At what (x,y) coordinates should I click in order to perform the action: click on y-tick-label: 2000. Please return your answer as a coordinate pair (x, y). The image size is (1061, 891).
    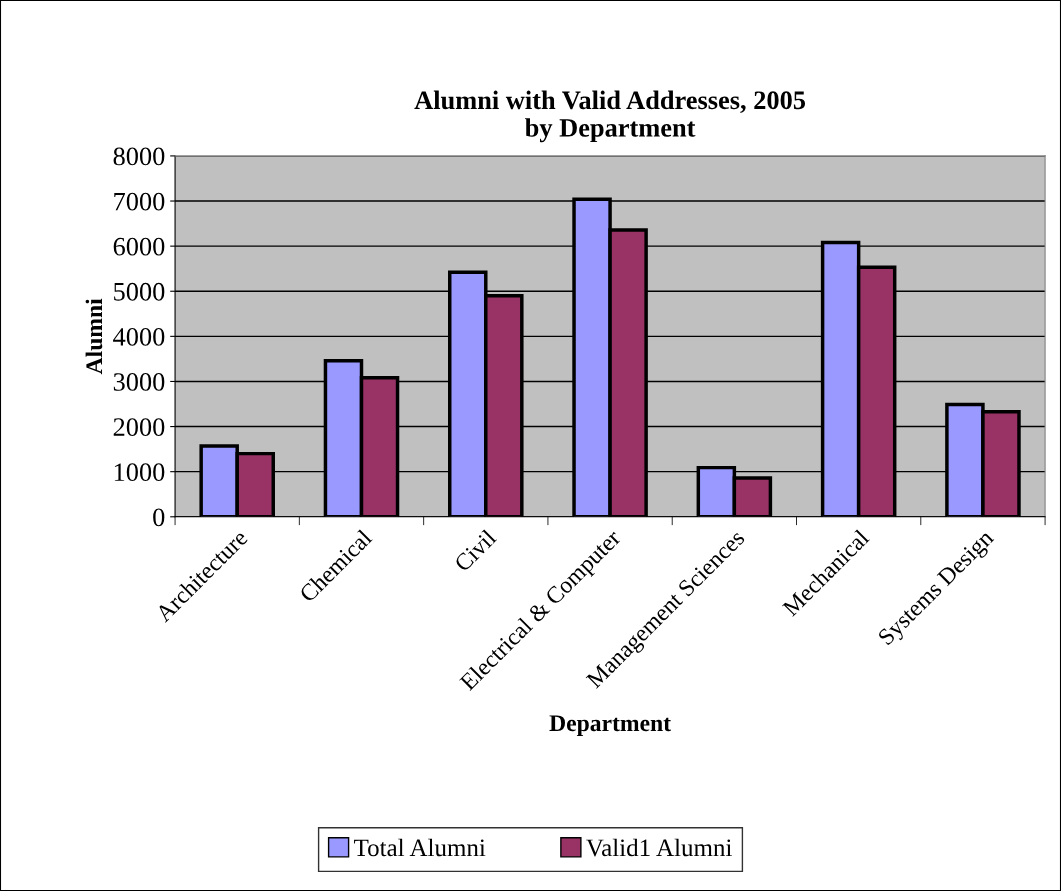
    Looking at the image, I should click on (139, 427).